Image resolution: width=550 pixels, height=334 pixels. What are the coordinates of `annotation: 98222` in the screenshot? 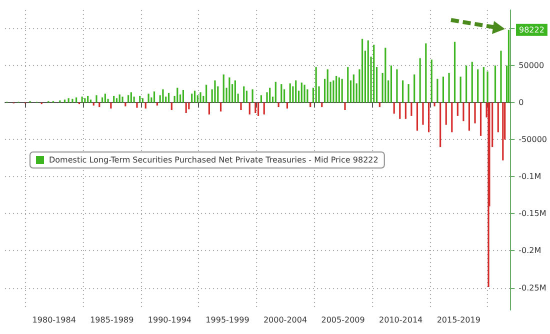 It's located at (531, 29).